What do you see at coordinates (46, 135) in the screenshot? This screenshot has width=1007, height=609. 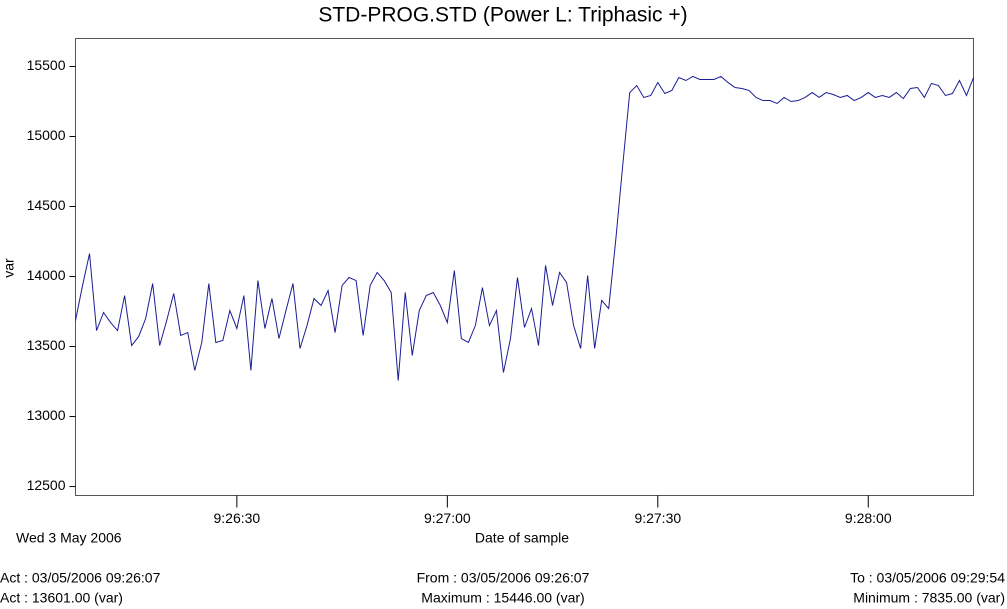 I see `y-tick-label: 15000` at bounding box center [46, 135].